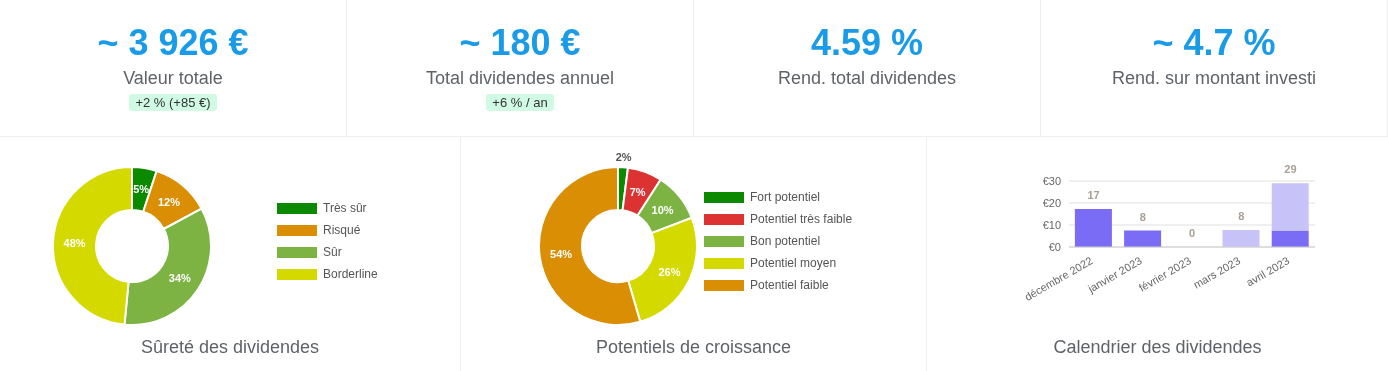 The image size is (1388, 371). Describe the element at coordinates (693, 347) in the screenshot. I see `text: Potentiels de croissance` at that location.